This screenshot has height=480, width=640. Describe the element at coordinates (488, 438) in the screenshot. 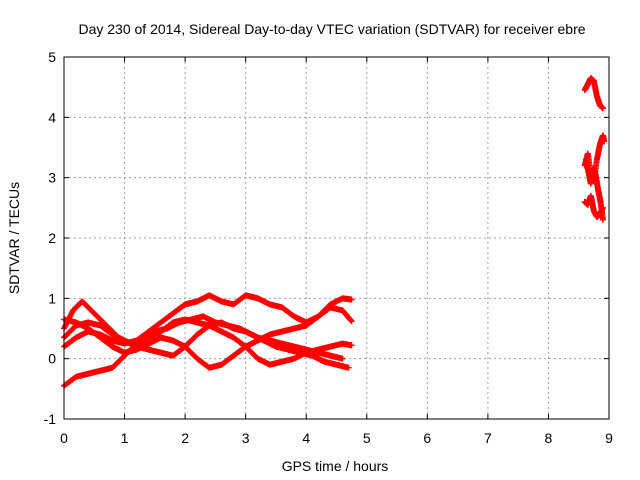

I see `x-tick-label: 7` at that location.